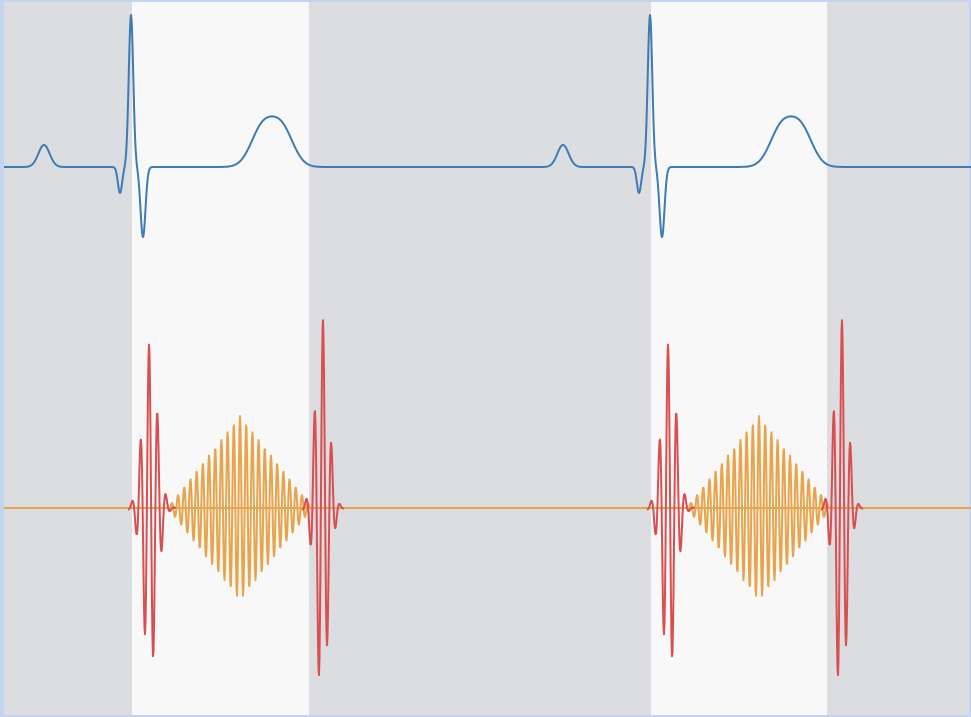  Describe the element at coordinates (2, 358) in the screenshot. I see `frame-edge` at that location.